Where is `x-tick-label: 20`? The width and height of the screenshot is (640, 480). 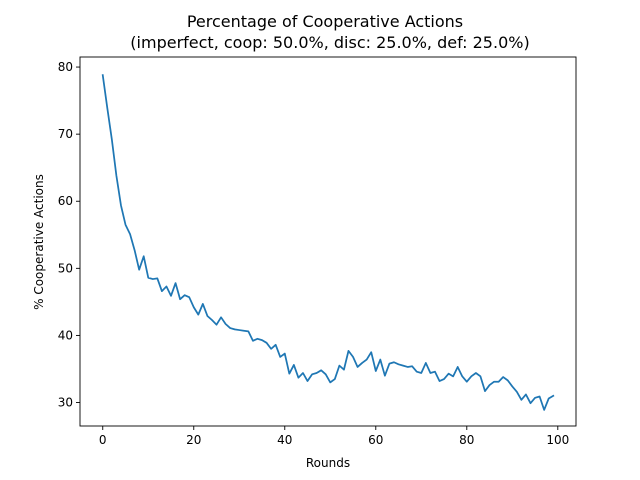 x-tick-label: 20 is located at coordinates (193, 440).